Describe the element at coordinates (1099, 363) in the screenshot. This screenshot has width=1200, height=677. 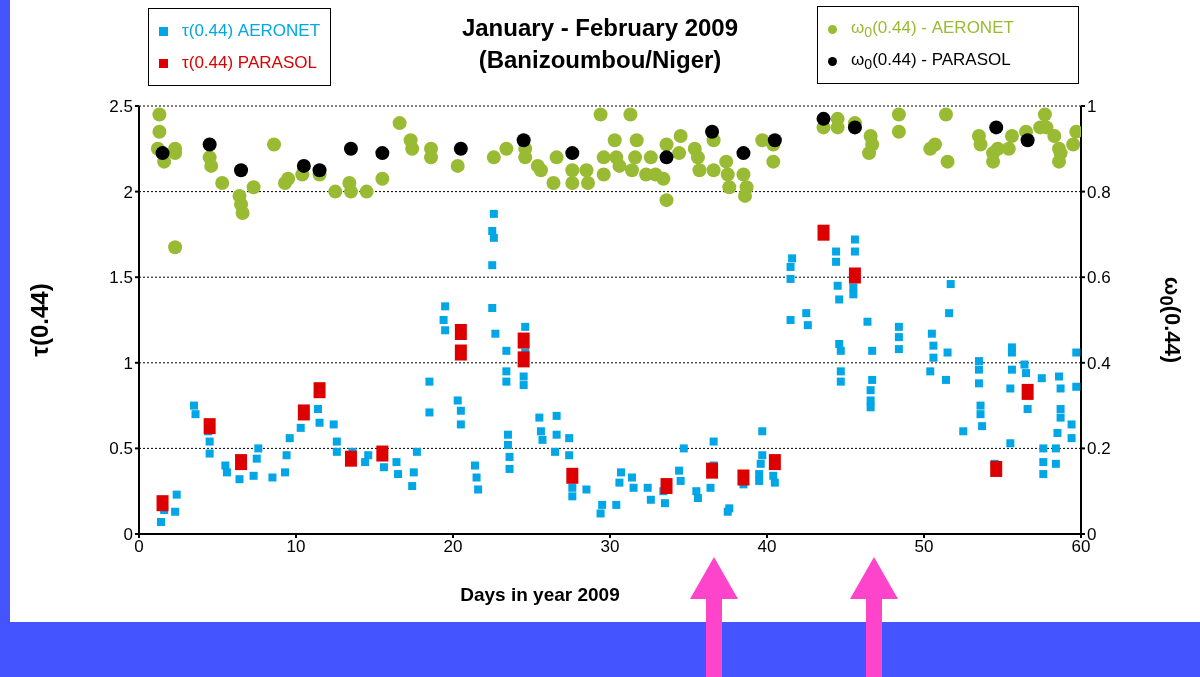
I see `y2-tick-label: 0.4` at that location.